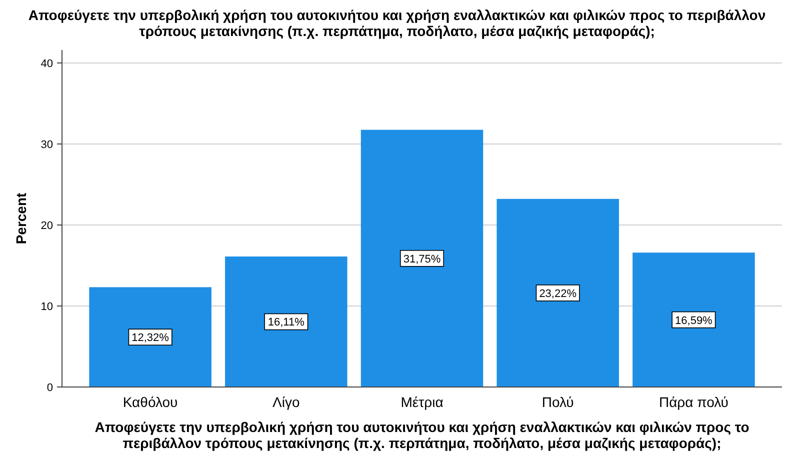  Describe the element at coordinates (693, 402) in the screenshot. I see `x-tick-label: Πάρα πολύ` at that location.